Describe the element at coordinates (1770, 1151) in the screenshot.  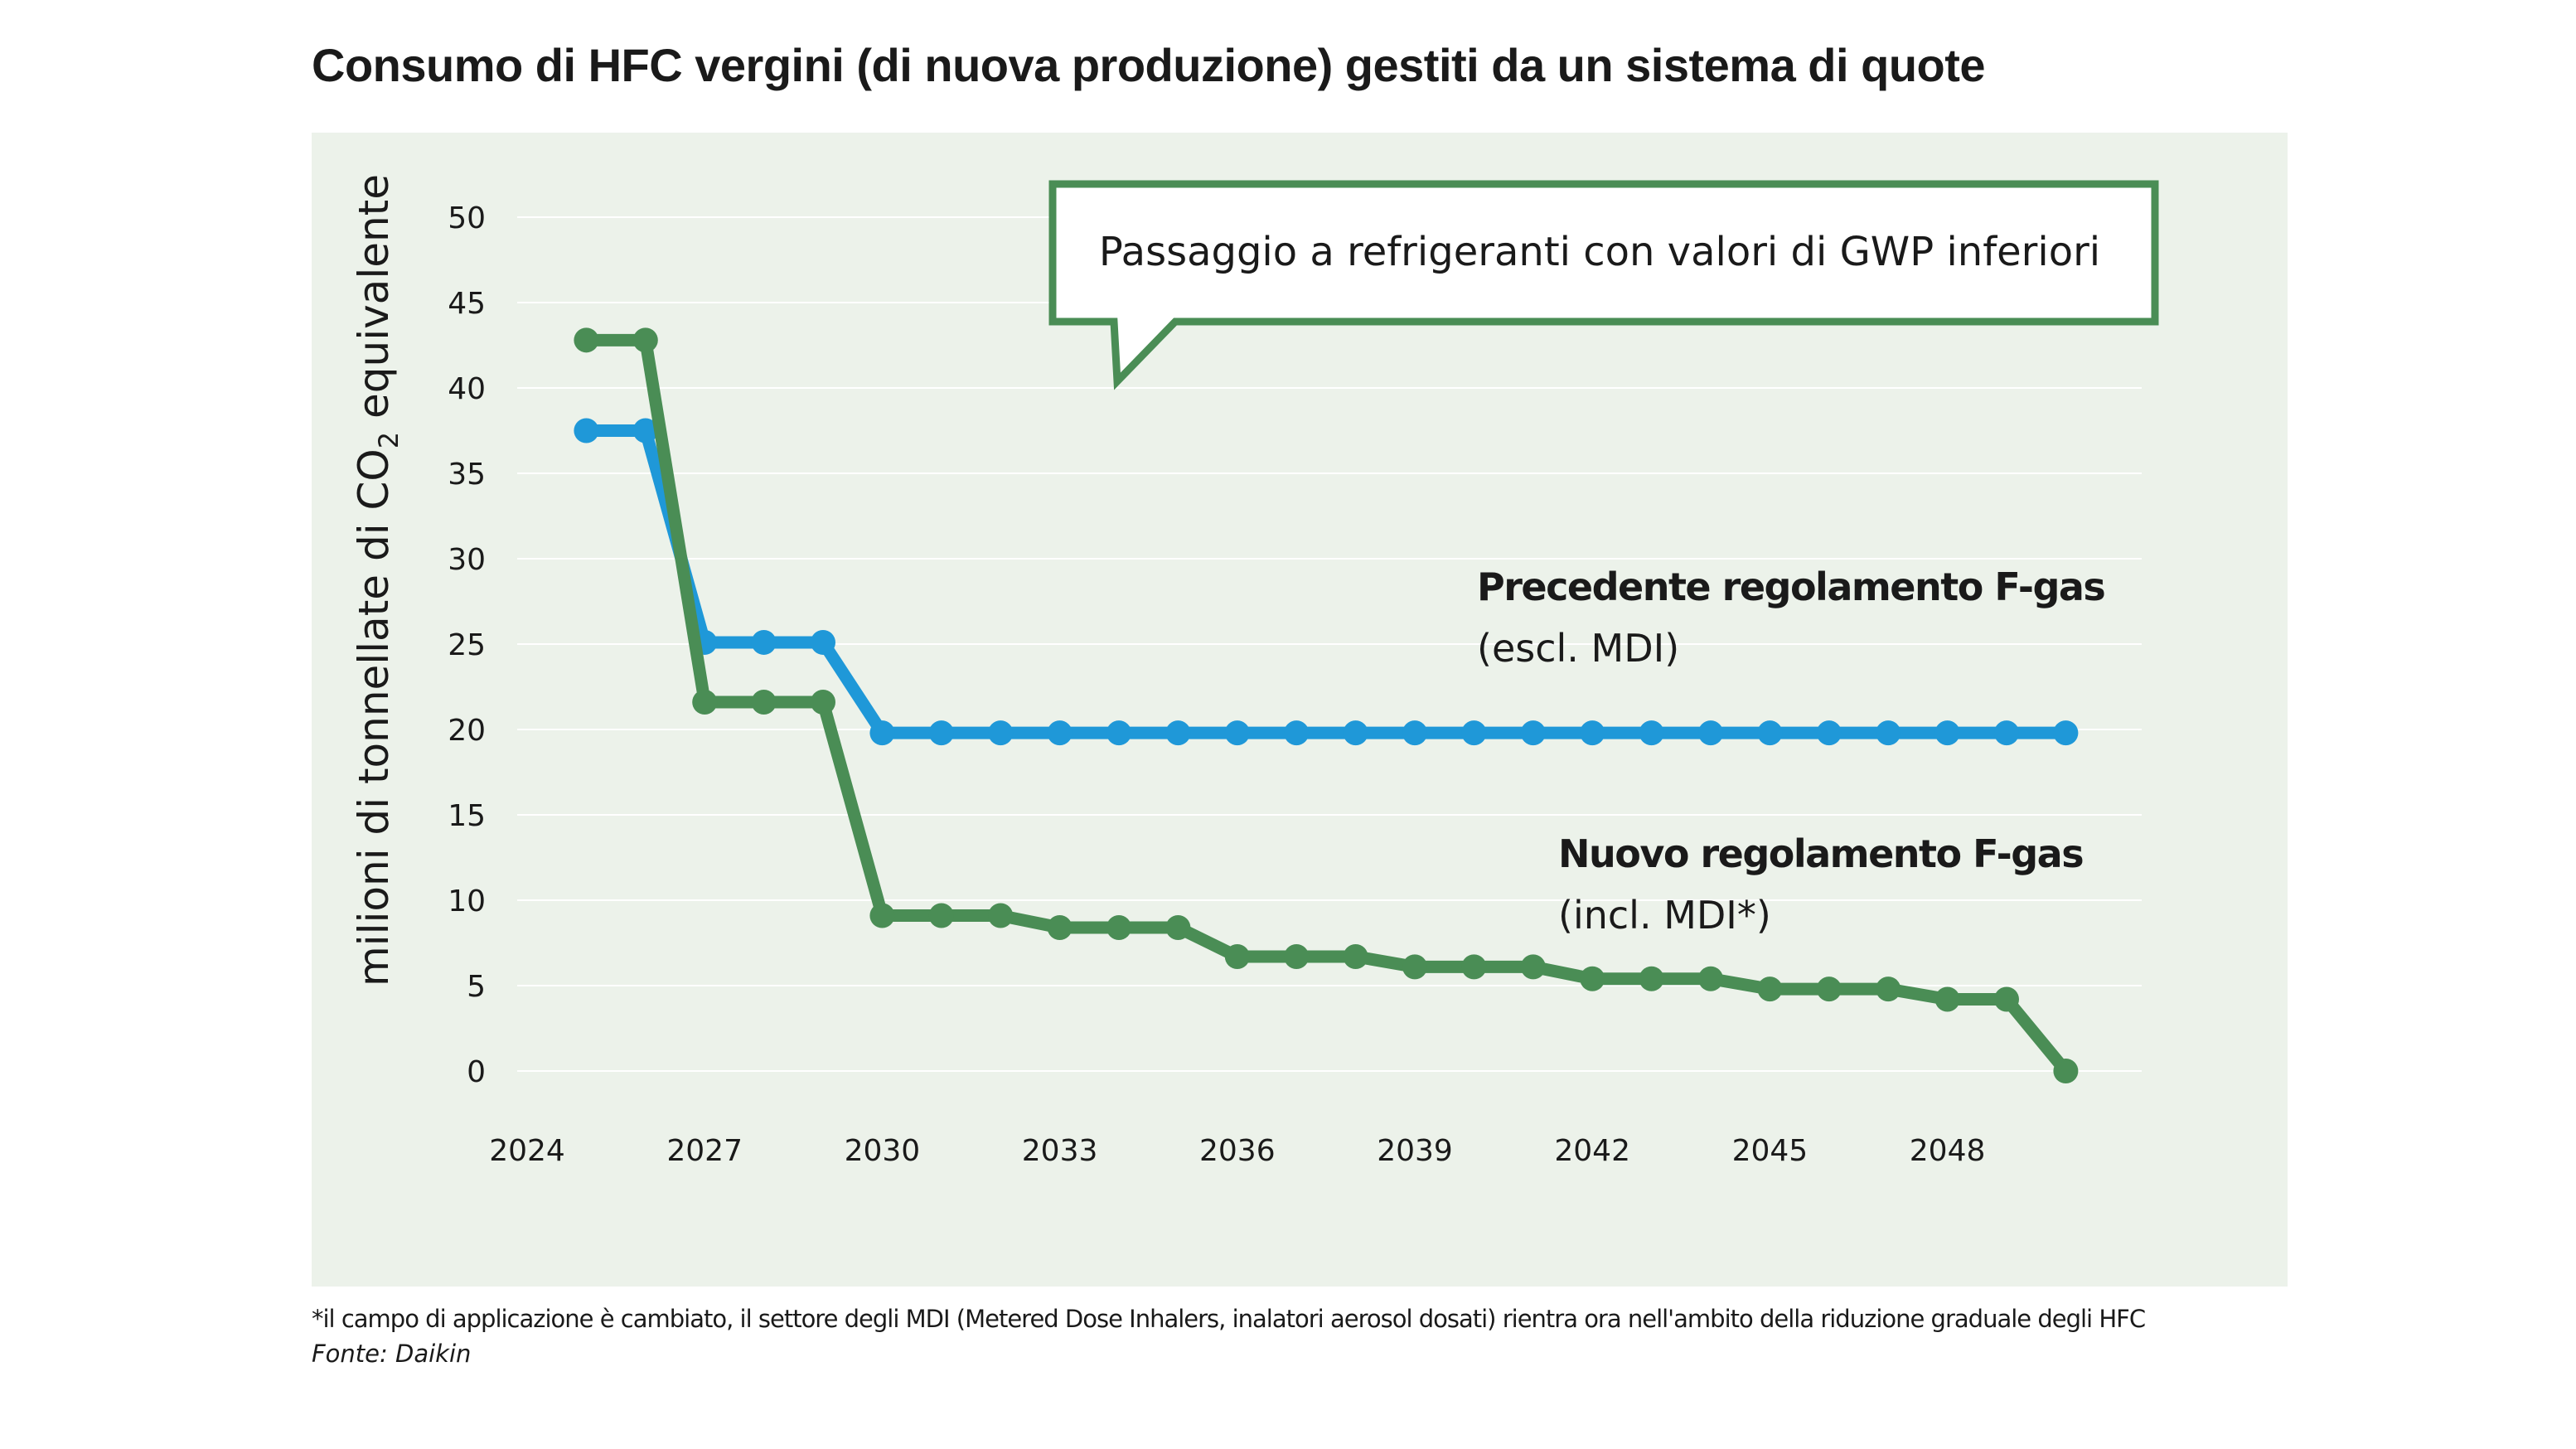
I see `x-tick-label: 2045` at that location.